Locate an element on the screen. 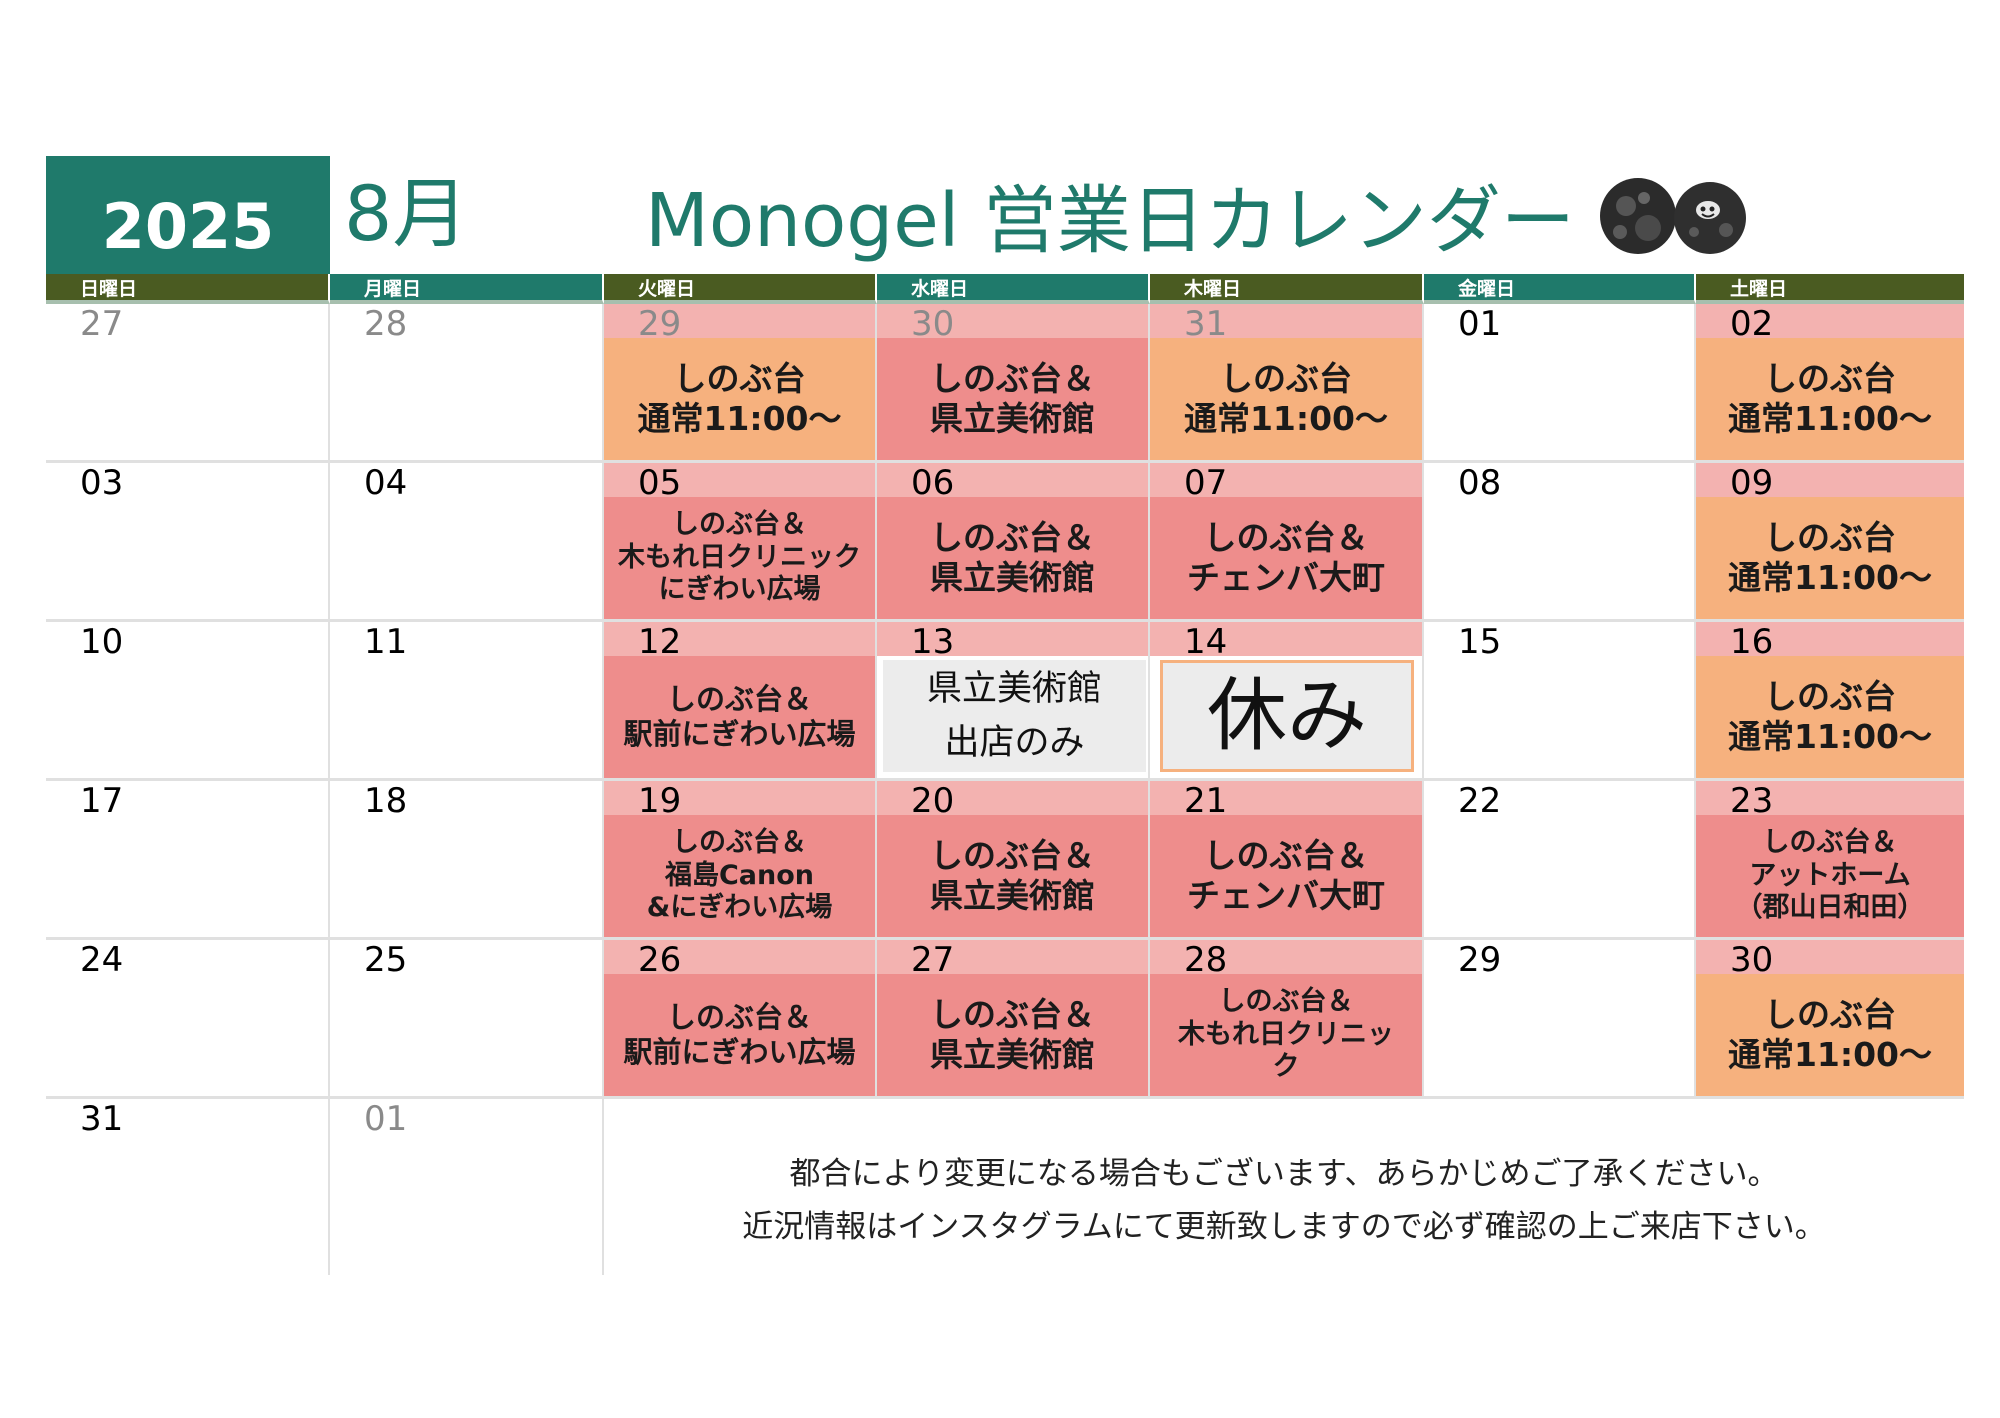 This screenshot has height=1418, width=2000. day-number: 03 is located at coordinates (102, 483).